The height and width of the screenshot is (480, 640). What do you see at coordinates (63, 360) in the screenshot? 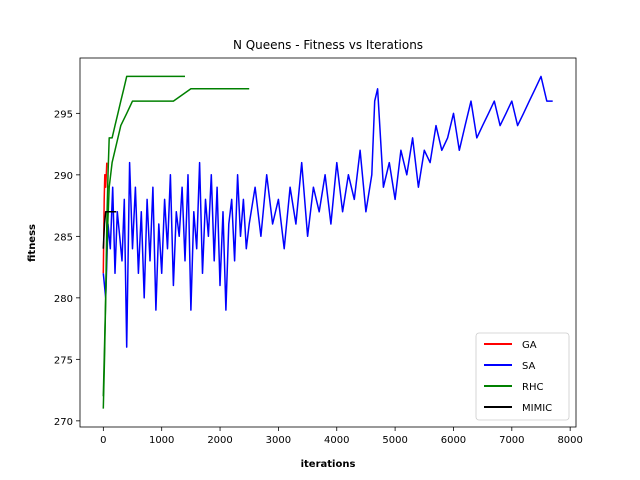
I see `y-tick-label: 275` at bounding box center [63, 360].